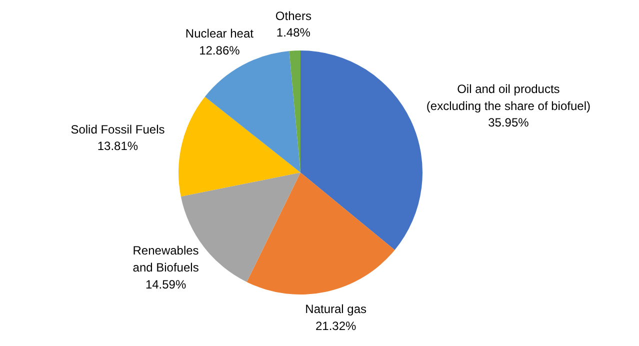  Describe the element at coordinates (117, 146) in the screenshot. I see `data-label: 13.81%` at that location.